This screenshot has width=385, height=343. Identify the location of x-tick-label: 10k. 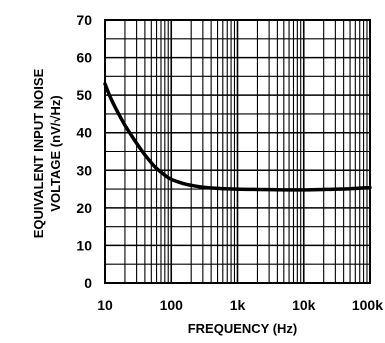
(304, 305).